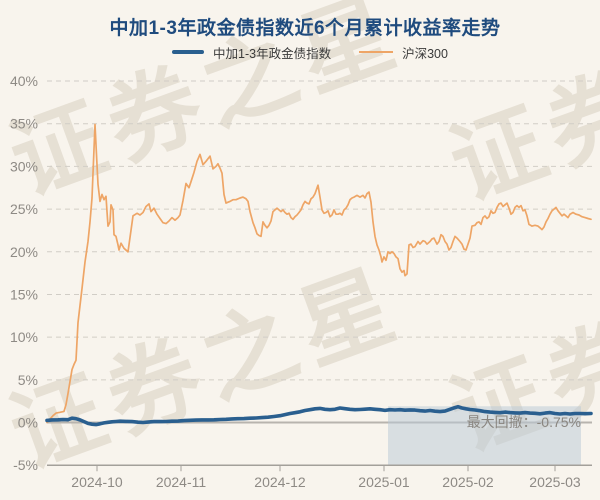 This screenshot has height=500, width=600. I want to click on y-tick-label: 30%, so click(24, 166).